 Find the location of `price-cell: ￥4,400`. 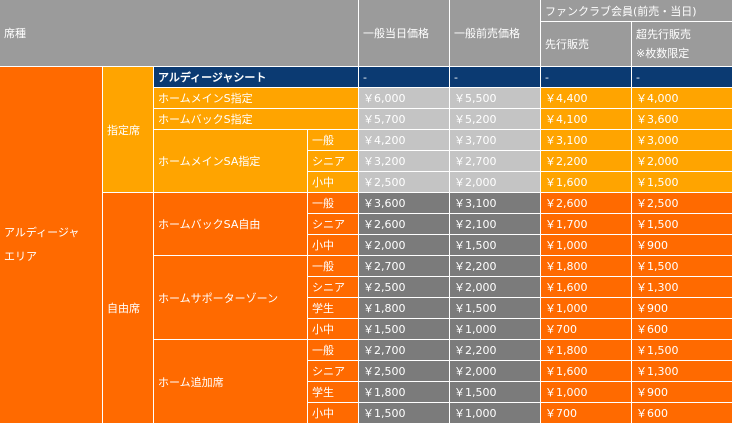

price-cell: ￥4,400 is located at coordinates (586, 98).